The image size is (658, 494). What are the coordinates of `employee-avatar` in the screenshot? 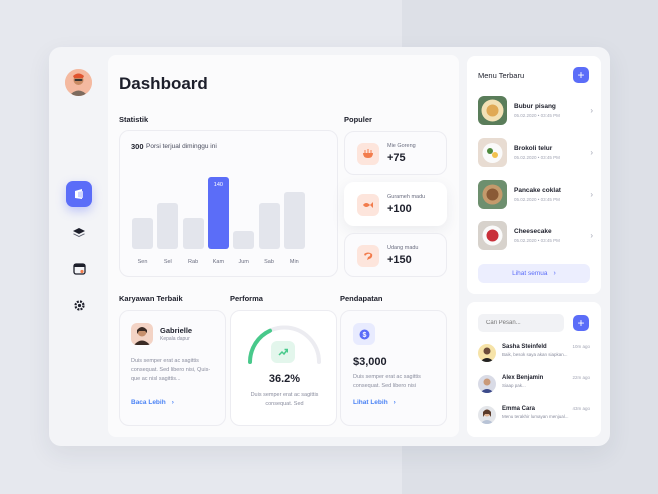 It's located at (142, 334).